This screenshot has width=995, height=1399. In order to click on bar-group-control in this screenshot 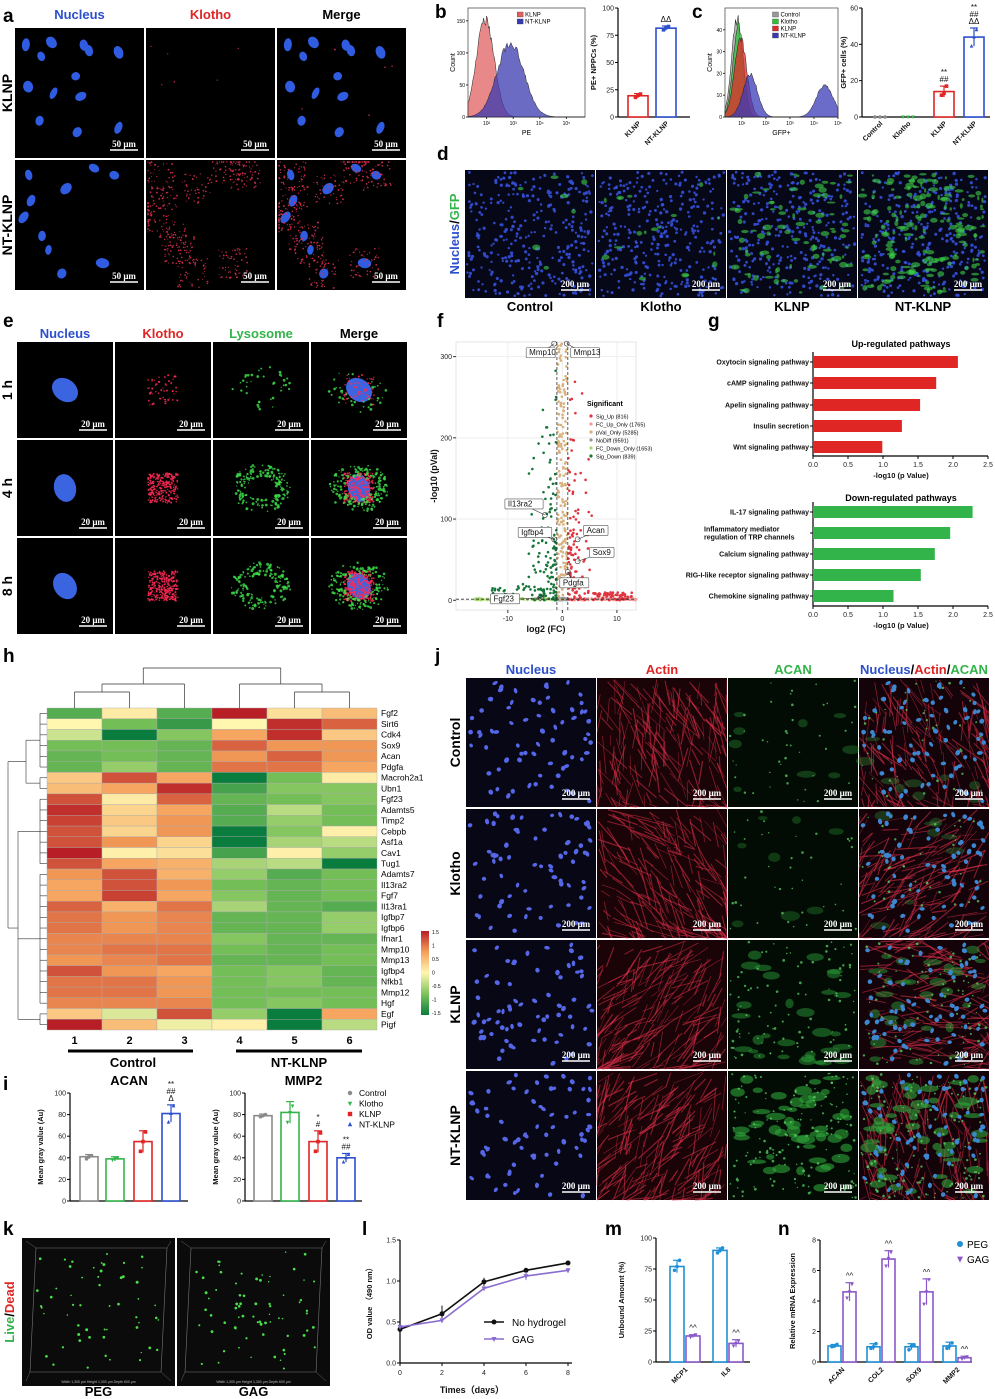, I will do `click(89, 1177)`.